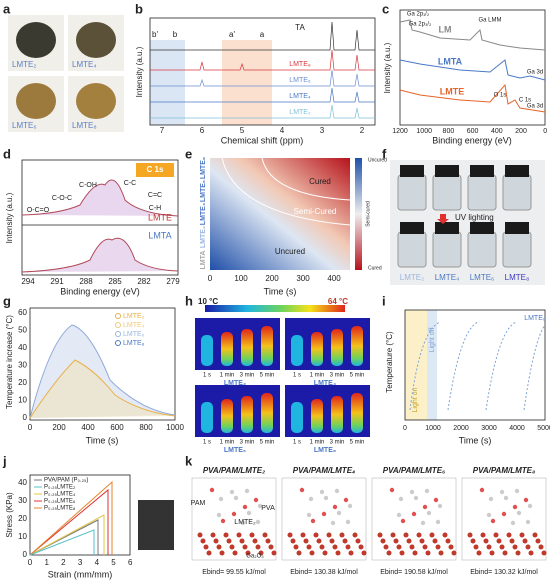 Image resolution: width=550 pixels, height=582 pixels. Describe the element at coordinates (474, 217) in the screenshot. I see `arrow-label: UV lighting` at that location.